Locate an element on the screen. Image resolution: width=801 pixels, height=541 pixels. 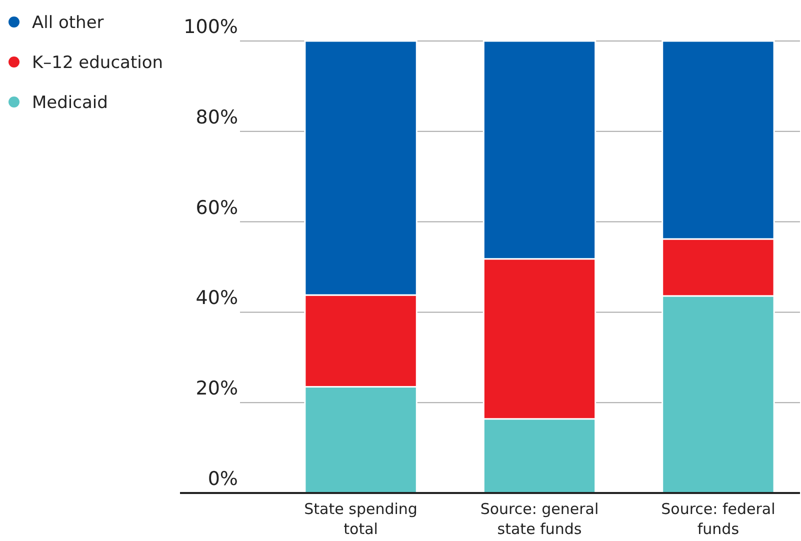
y-tick-label: 40% is located at coordinates (217, 298).